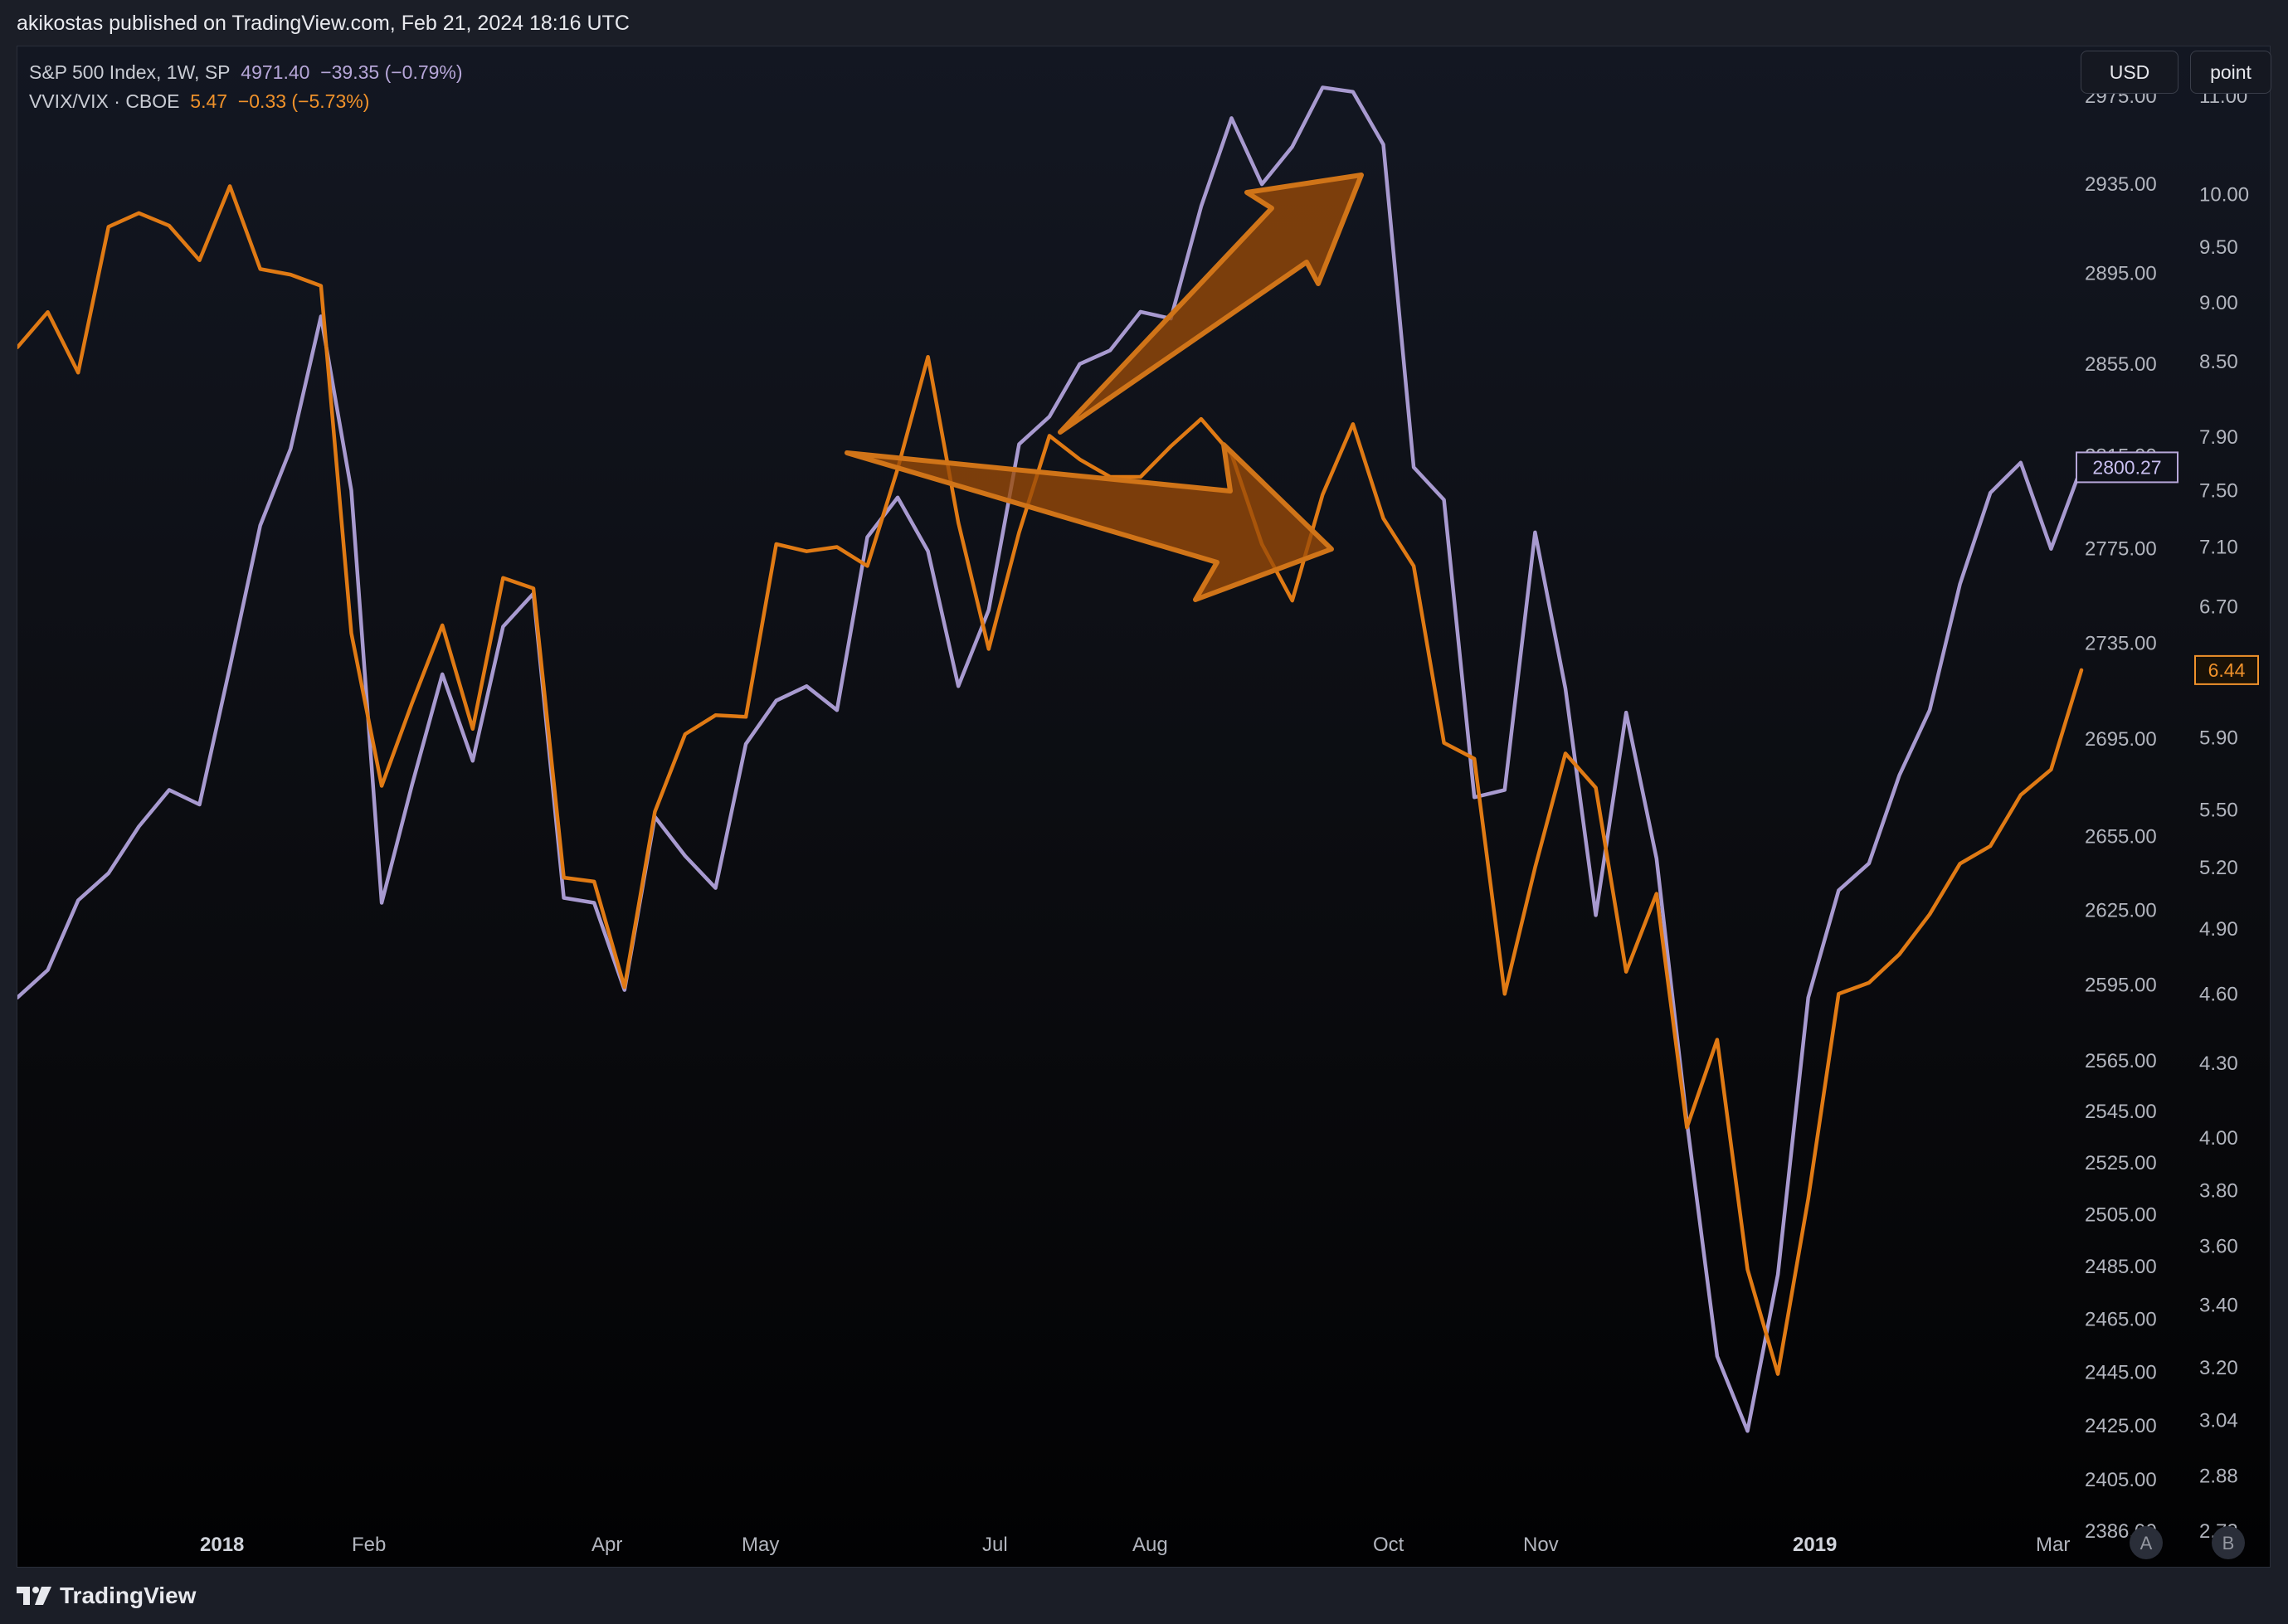  I want to click on y-tick-label-spx: 2625.00, so click(2121, 910).